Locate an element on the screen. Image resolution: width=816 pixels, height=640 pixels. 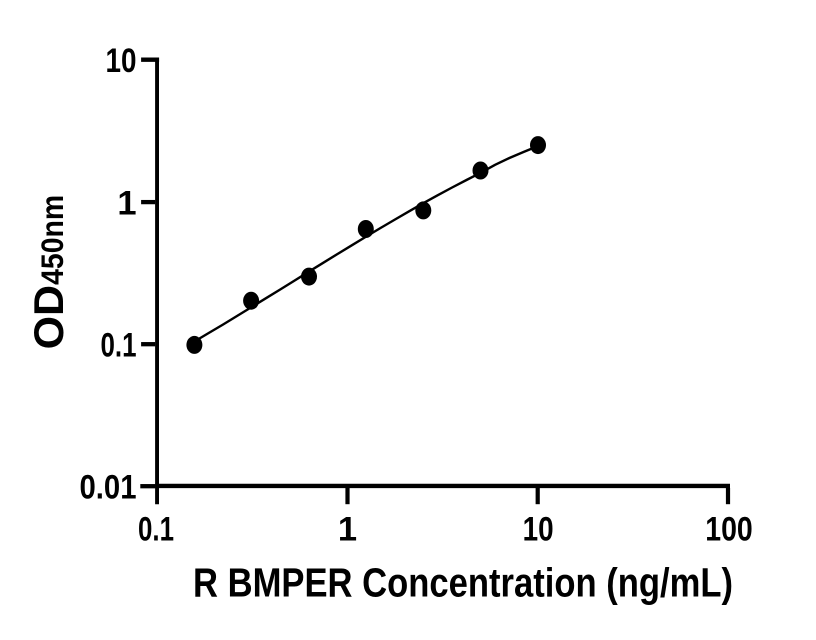
svg-text: 0.01 is located at coordinates (108, 488).